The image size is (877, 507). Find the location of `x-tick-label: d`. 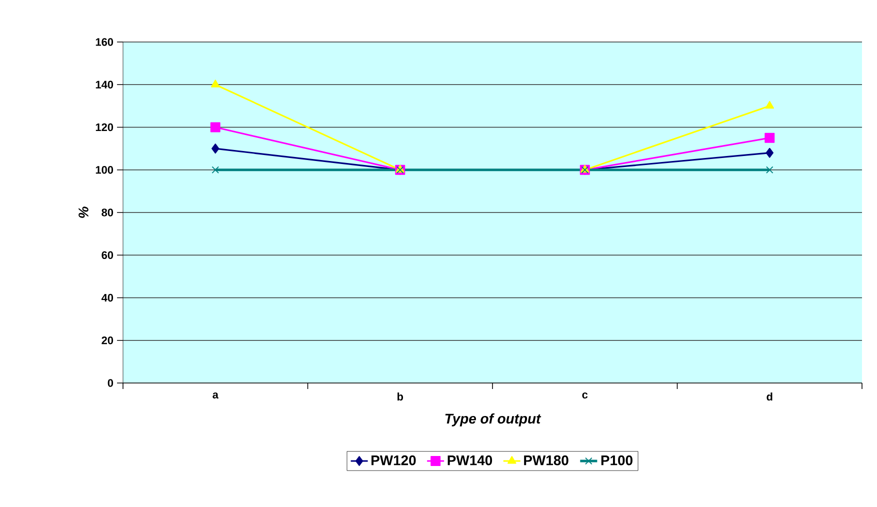

x-tick-label: d is located at coordinates (769, 396).